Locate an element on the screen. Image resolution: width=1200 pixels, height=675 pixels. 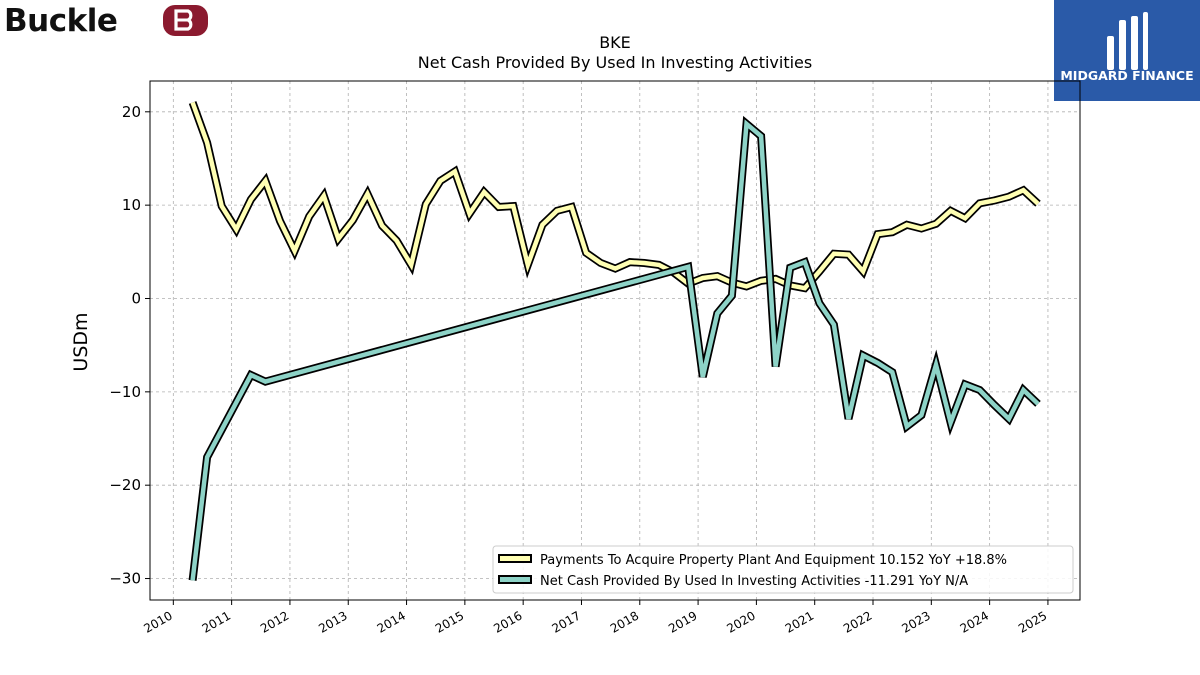
y-tick-label: −10 is located at coordinates (125, 392).